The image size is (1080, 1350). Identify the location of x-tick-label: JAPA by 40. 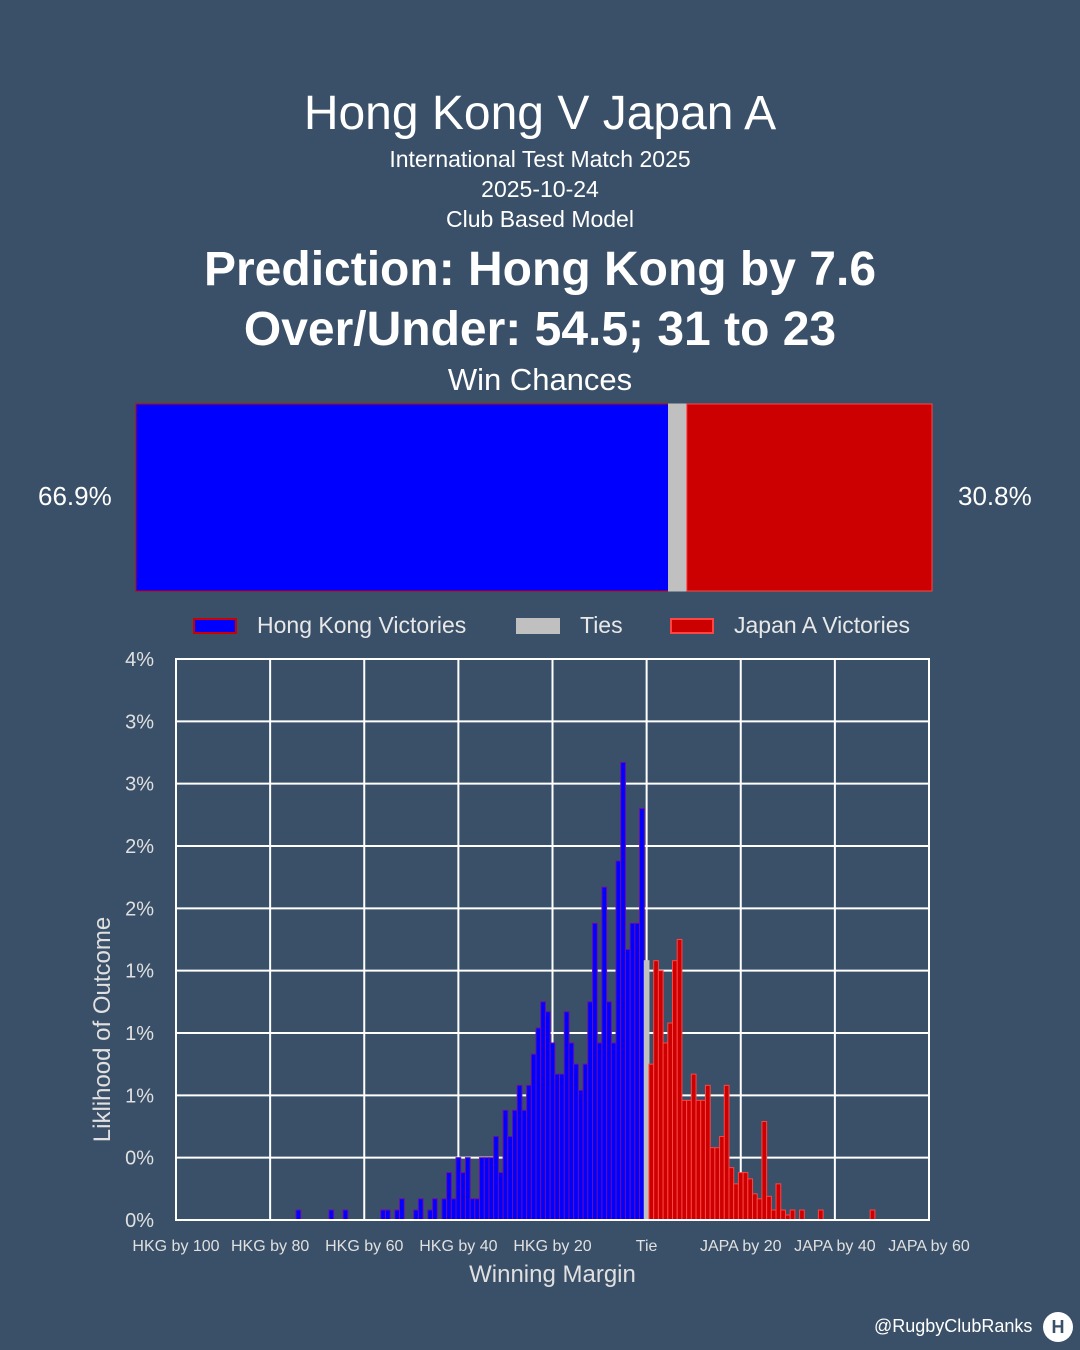
(835, 1246).